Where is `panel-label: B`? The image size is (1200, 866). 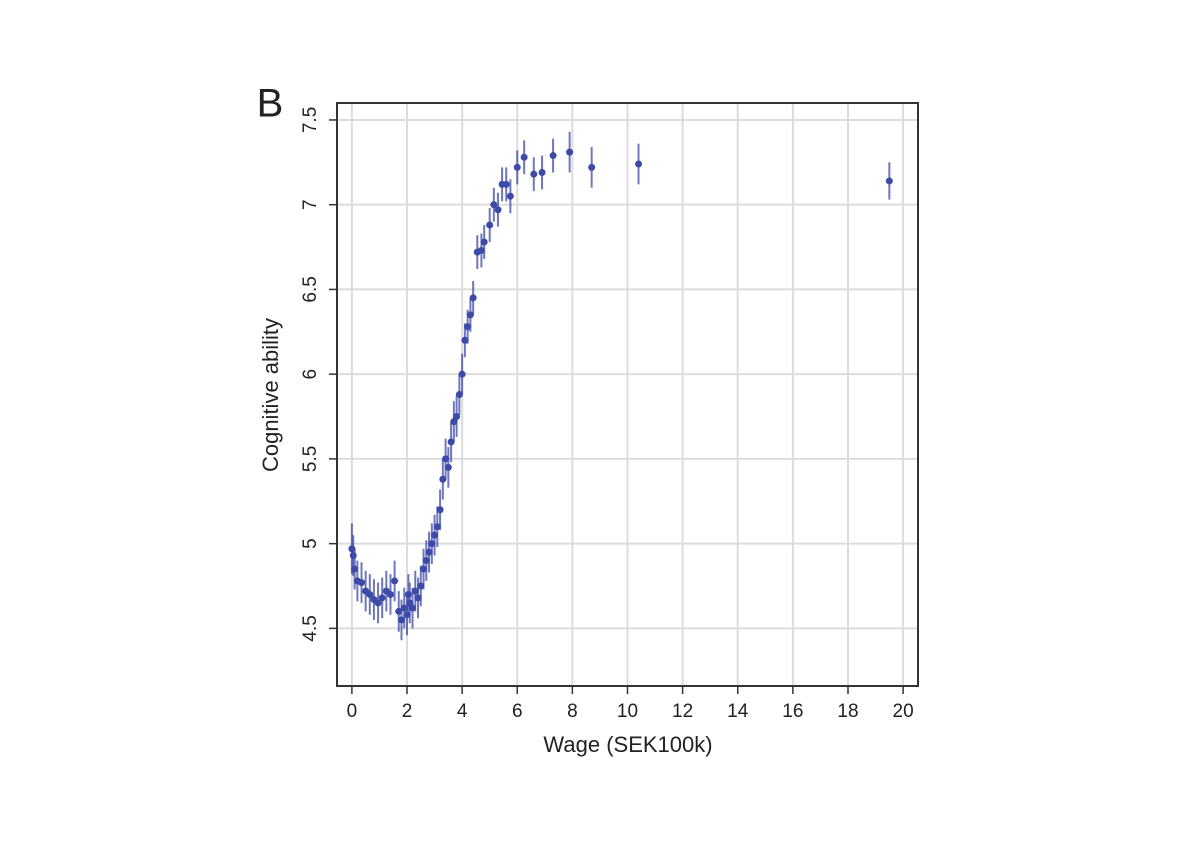 panel-label: B is located at coordinates (270, 104).